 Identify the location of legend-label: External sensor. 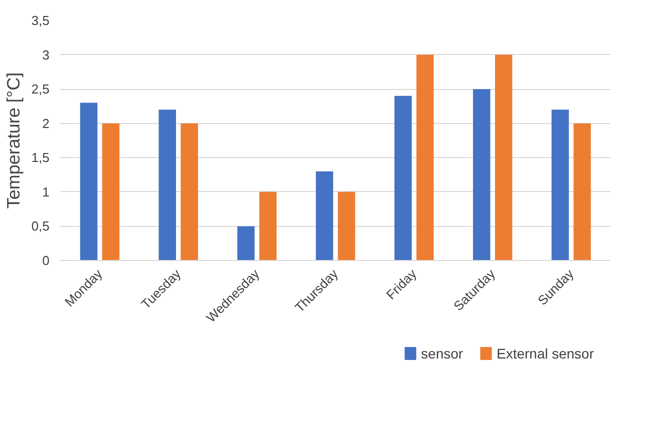
(545, 354).